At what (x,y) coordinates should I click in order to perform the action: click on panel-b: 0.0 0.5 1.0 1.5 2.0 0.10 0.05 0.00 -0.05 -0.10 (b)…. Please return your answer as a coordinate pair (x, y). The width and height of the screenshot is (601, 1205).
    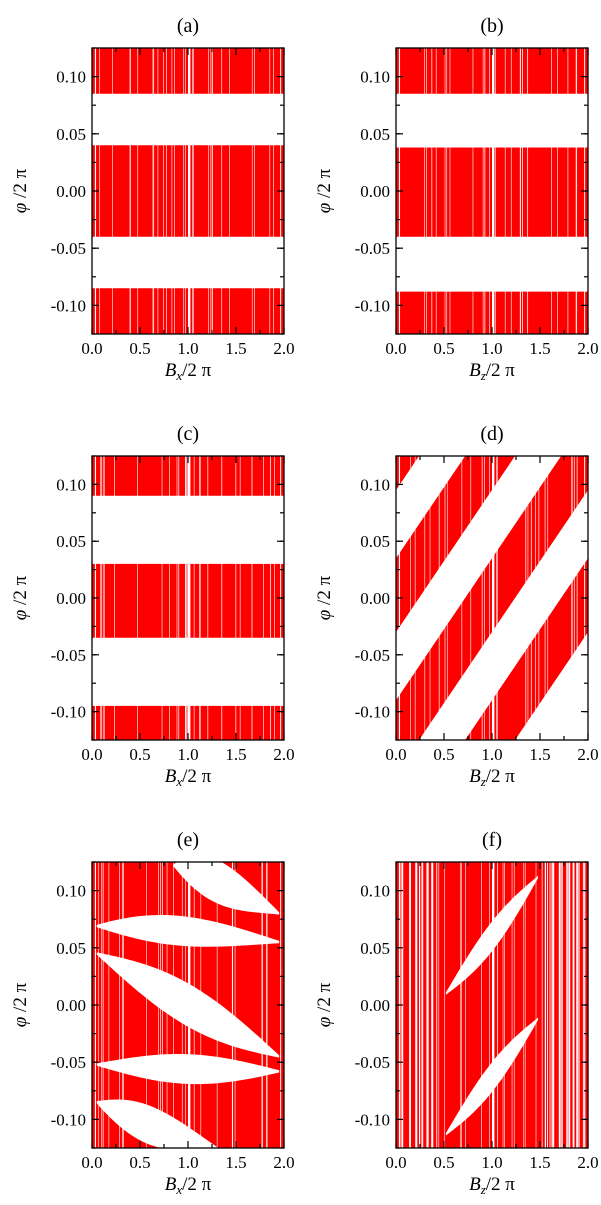
    Looking at the image, I should click on (456, 199).